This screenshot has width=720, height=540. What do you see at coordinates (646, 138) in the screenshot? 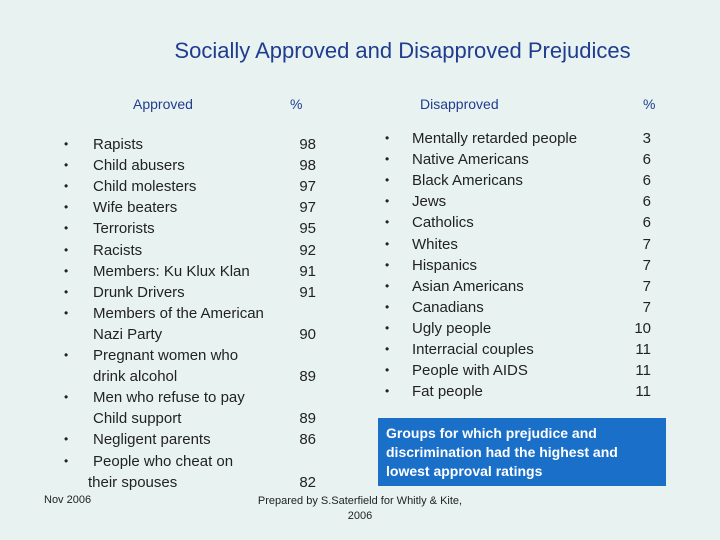
I see `disapproved-item-pct: 3` at bounding box center [646, 138].